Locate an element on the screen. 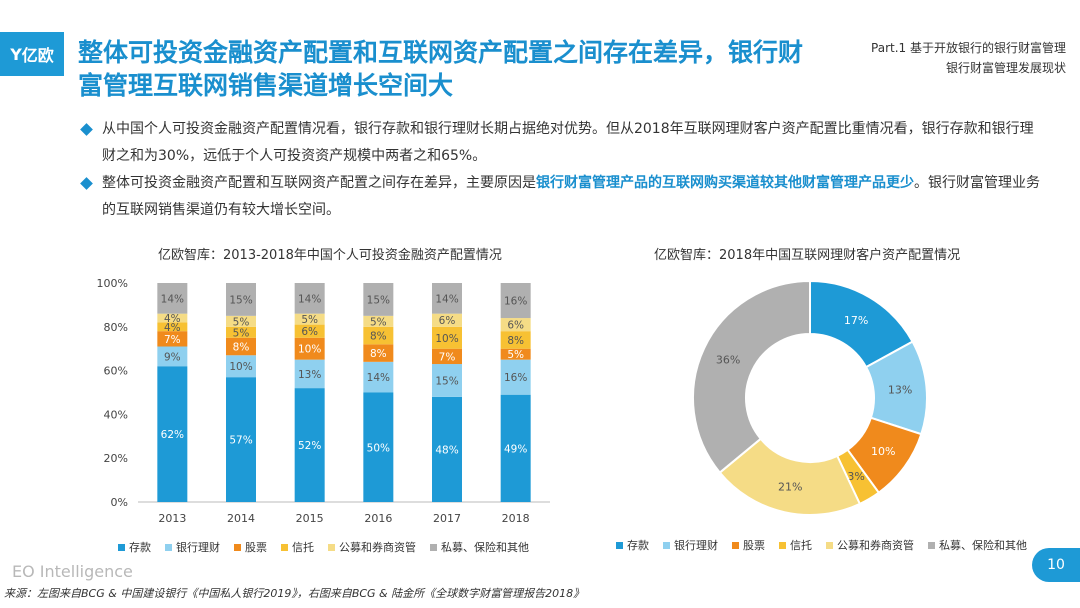 Image resolution: width=1080 pixels, height=608 pixels. bar-data-label: 16% is located at coordinates (515, 378).